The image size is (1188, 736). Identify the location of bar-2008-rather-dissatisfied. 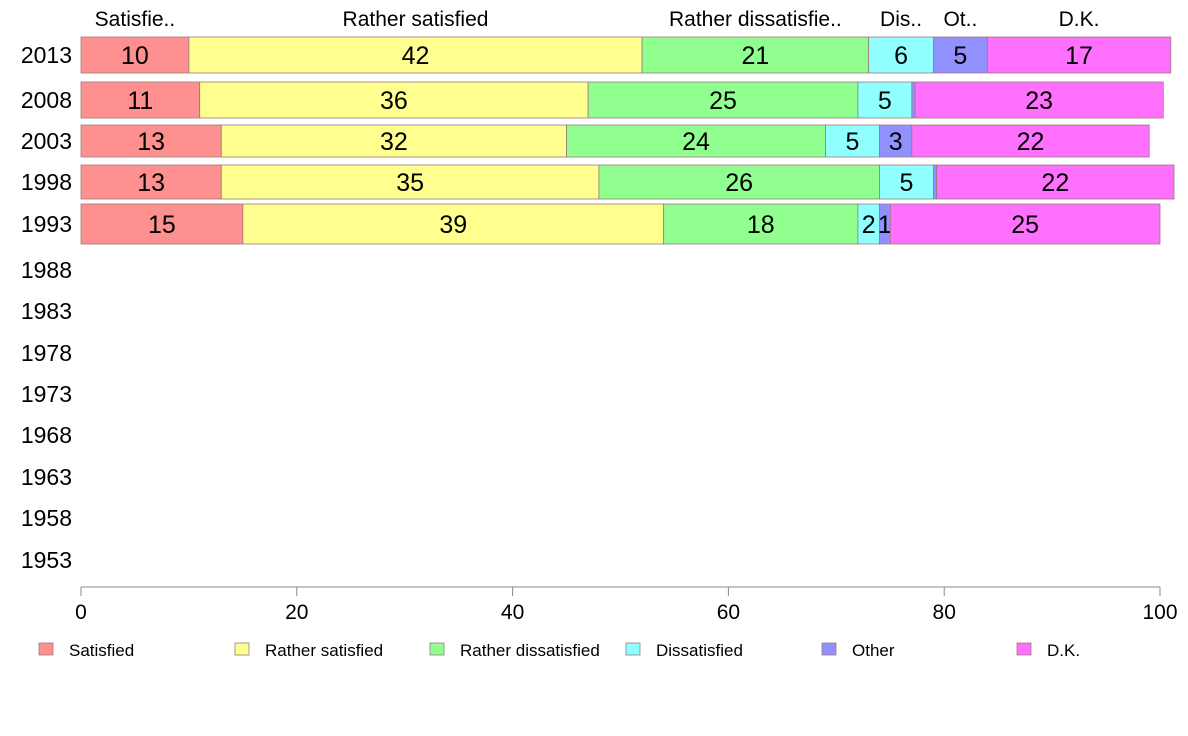
(723, 100).